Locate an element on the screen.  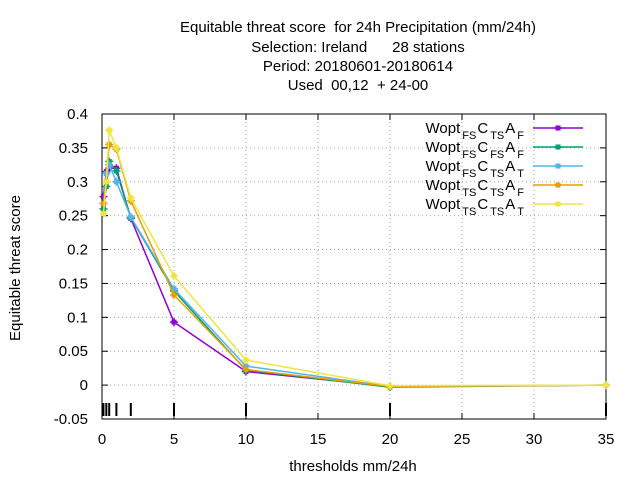
x-tick-label: 10 is located at coordinates (246, 439).